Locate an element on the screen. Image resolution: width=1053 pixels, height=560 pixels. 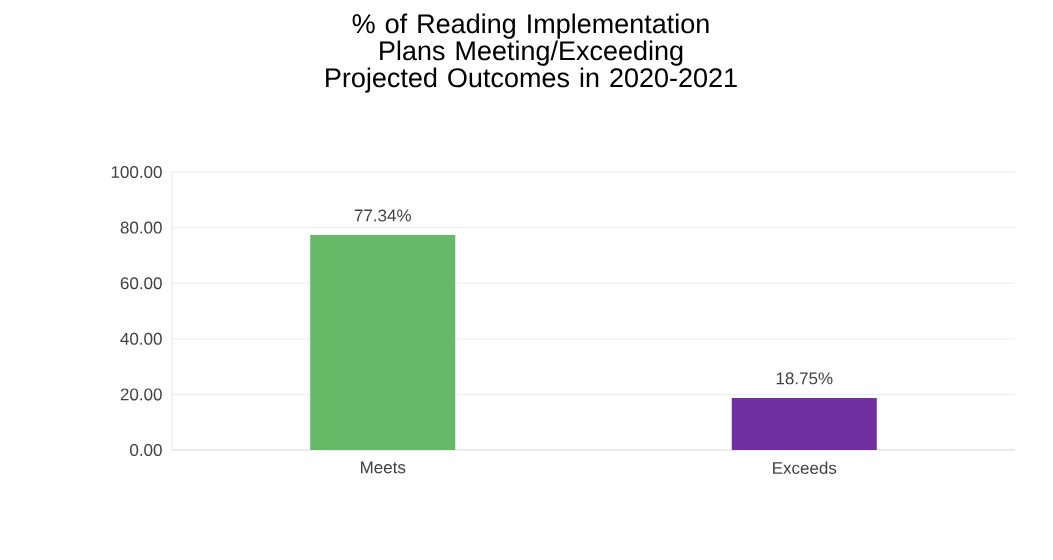
x-tick-label: Meets is located at coordinates (383, 467).